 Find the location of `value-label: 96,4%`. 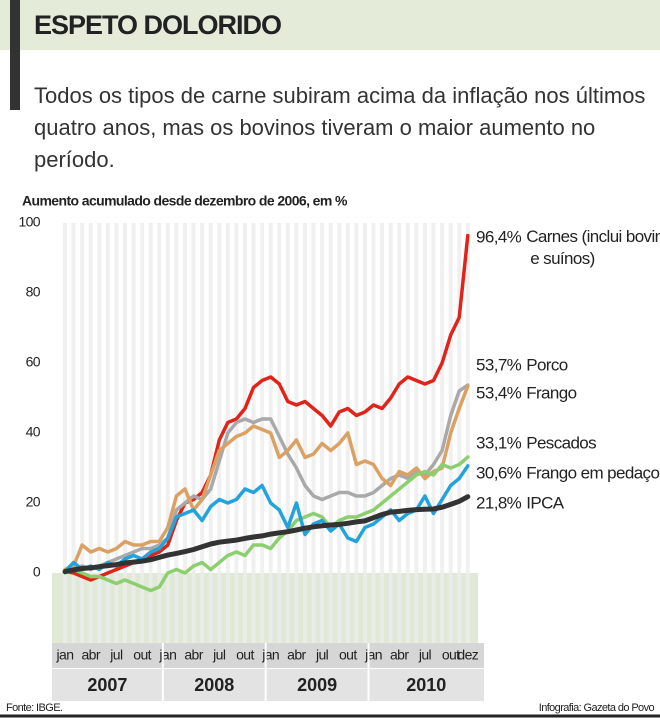

value-label: 96,4% is located at coordinates (499, 236).